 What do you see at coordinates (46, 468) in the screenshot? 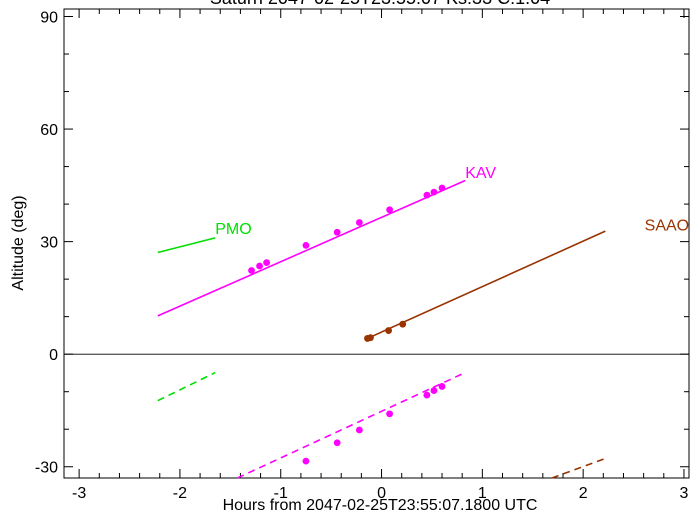
I see `y-tick-label: -30` at bounding box center [46, 468].